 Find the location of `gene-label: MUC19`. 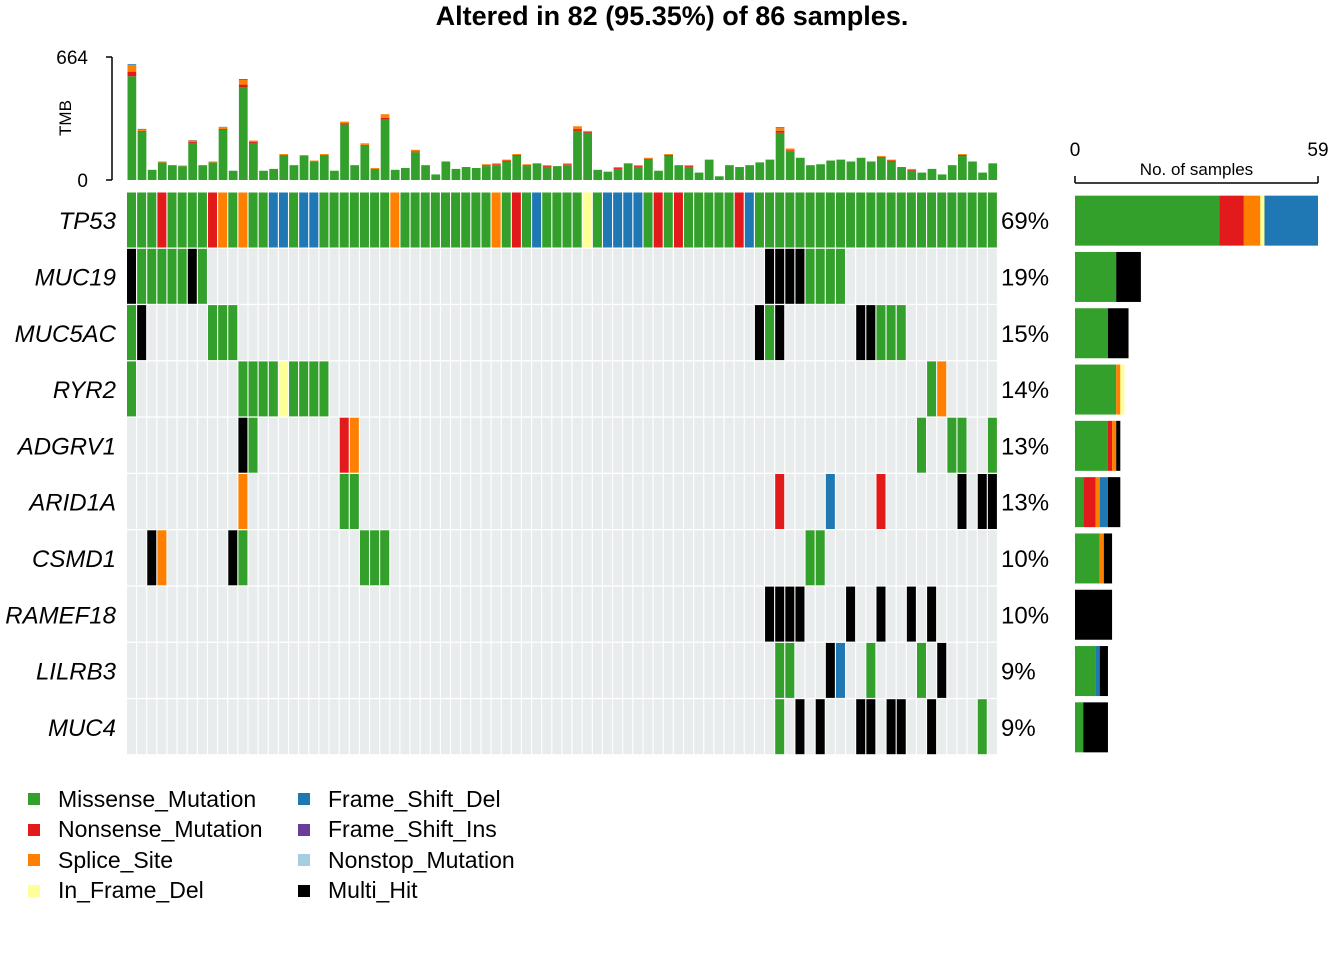

gene-label: MUC19 is located at coordinates (75, 277).